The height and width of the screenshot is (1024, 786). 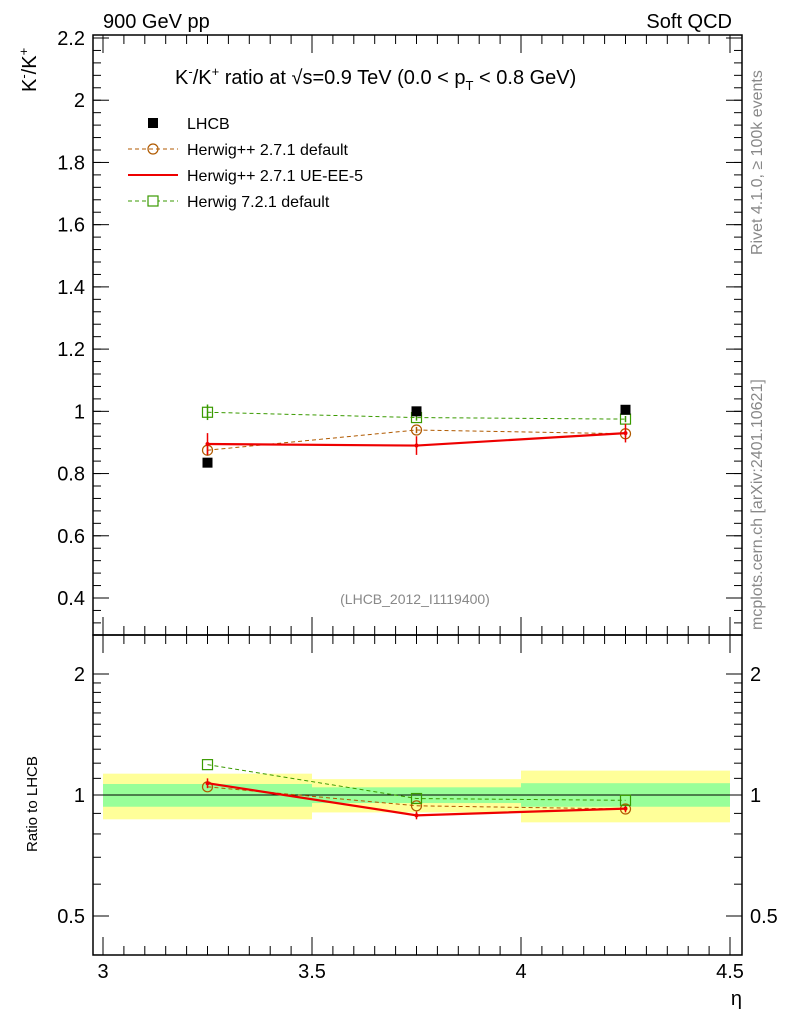 I want to click on legend-marker-herwigpp-default, so click(x=153, y=149).